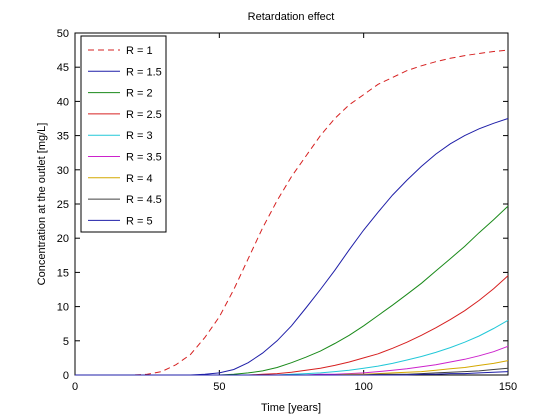  I want to click on y-tick-label: 50, so click(63, 34).